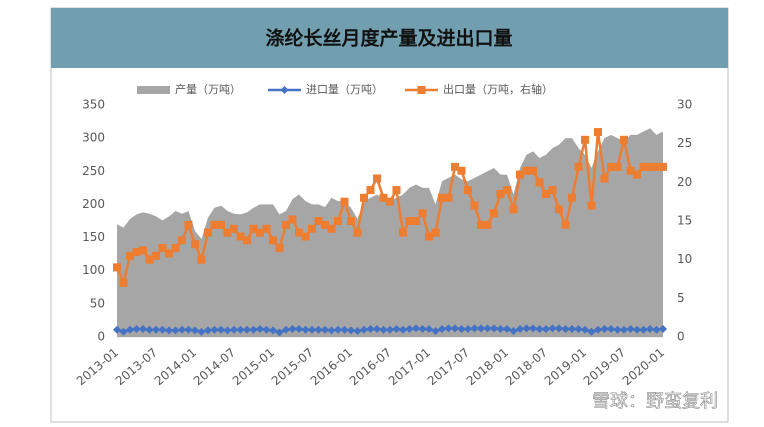  What do you see at coordinates (93, 237) in the screenshot?
I see `y-tick-label: 150` at bounding box center [93, 237].